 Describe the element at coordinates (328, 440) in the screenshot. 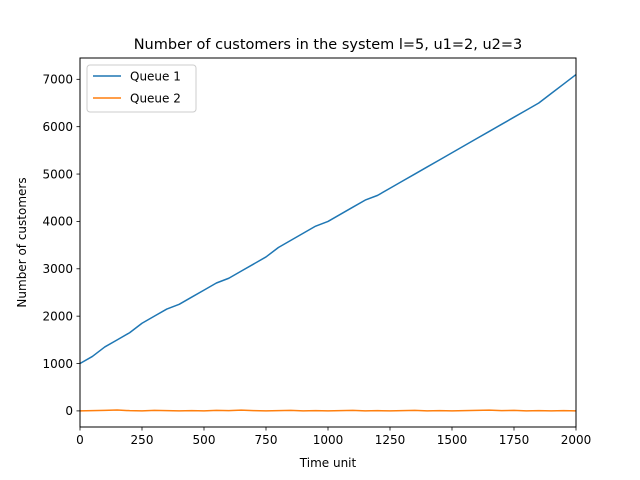

I see `x-tick-label: 1000` at that location.